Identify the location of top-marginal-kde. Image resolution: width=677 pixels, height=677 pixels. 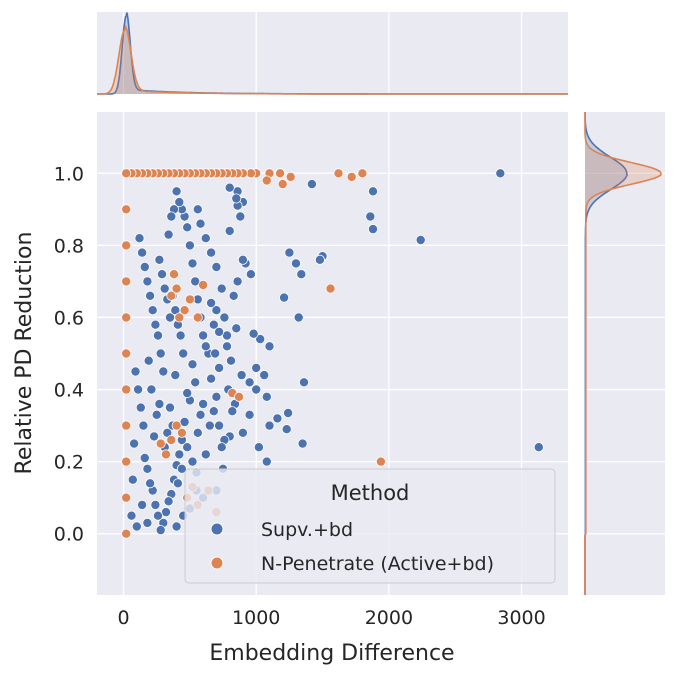
(332, 53).